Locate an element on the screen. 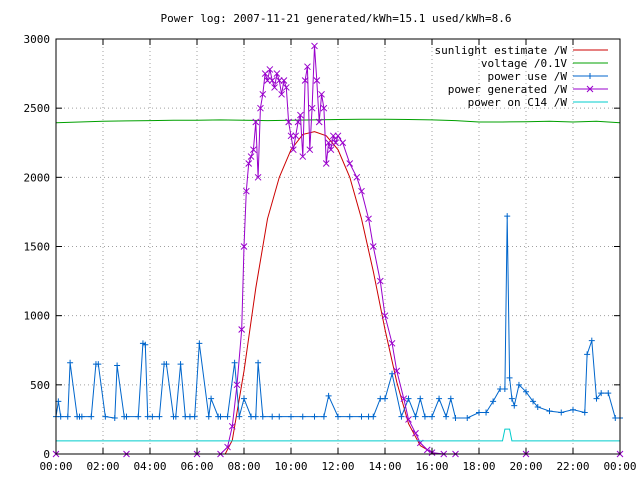  x-tick-label: 16:00 is located at coordinates (431, 466).